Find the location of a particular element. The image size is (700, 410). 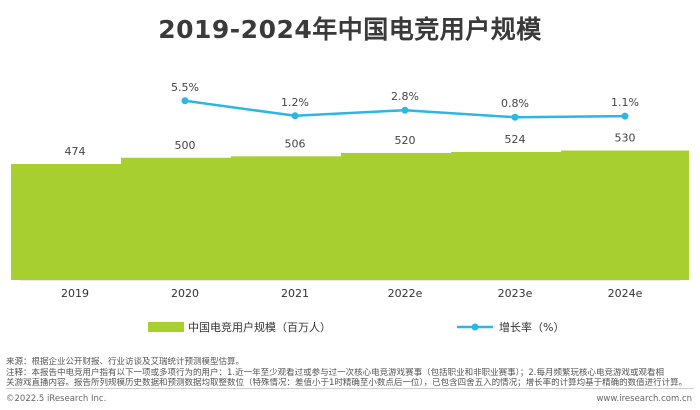

copyright-text: ©2022.5 iResearch Inc. is located at coordinates (56, 399).